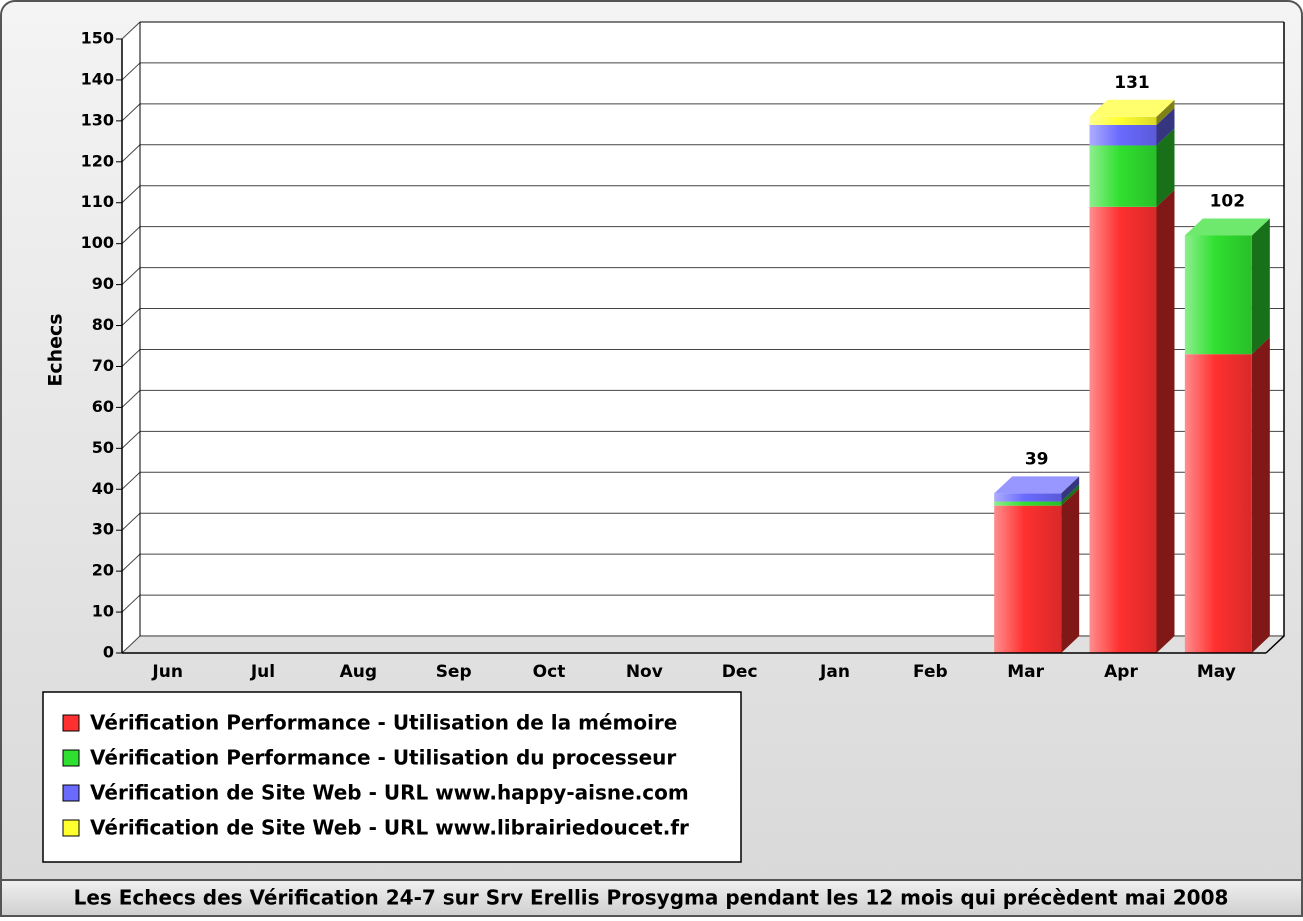  What do you see at coordinates (834, 672) in the screenshot?
I see `x-tick-label: Jan` at bounding box center [834, 672].